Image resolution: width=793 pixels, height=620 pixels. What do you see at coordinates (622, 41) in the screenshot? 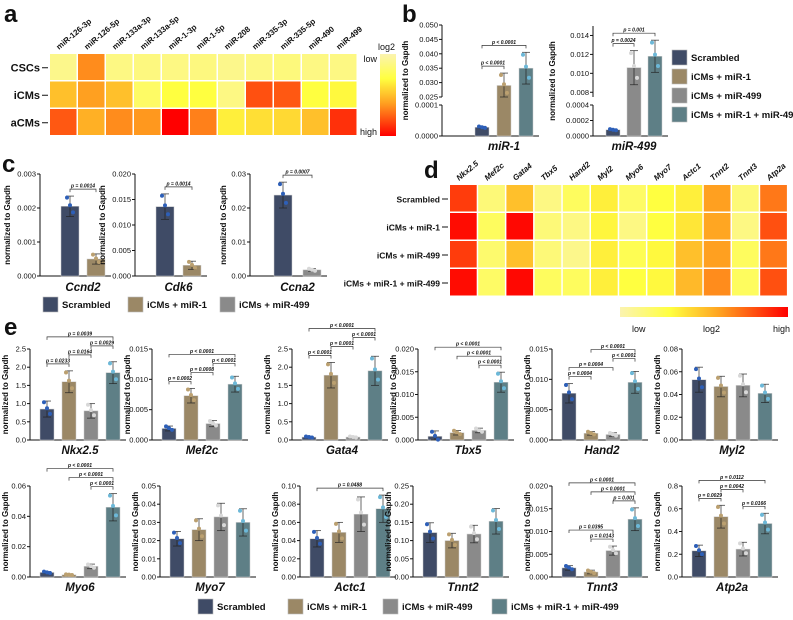
I see `p-value-label: p = 0.0024` at bounding box center [622, 41].